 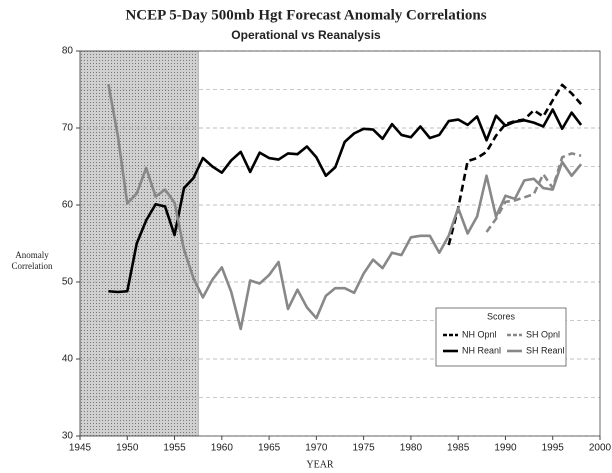 I want to click on x-tick-label: 1980, so click(x=411, y=448).